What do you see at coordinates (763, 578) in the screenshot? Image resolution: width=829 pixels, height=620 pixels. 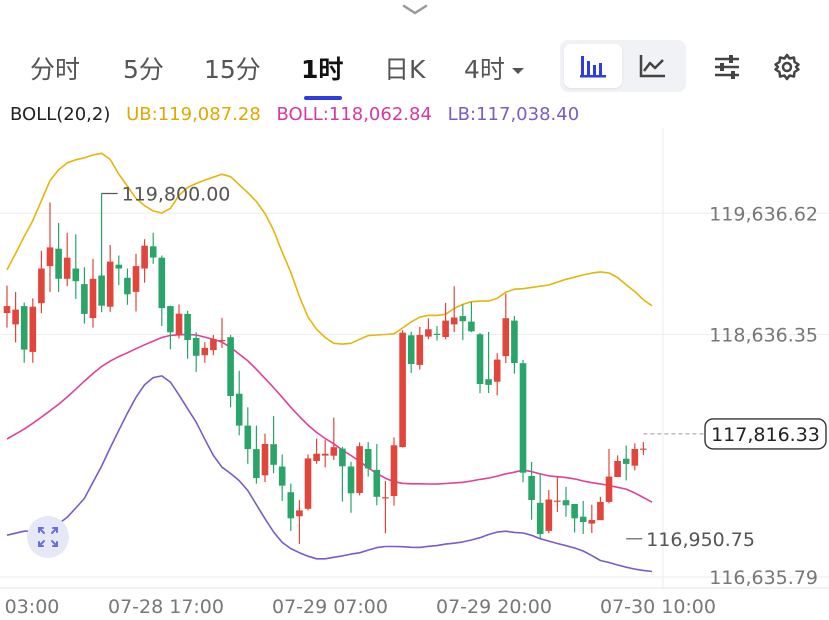 I see `y-tick-label: 116,635.79` at bounding box center [763, 578].